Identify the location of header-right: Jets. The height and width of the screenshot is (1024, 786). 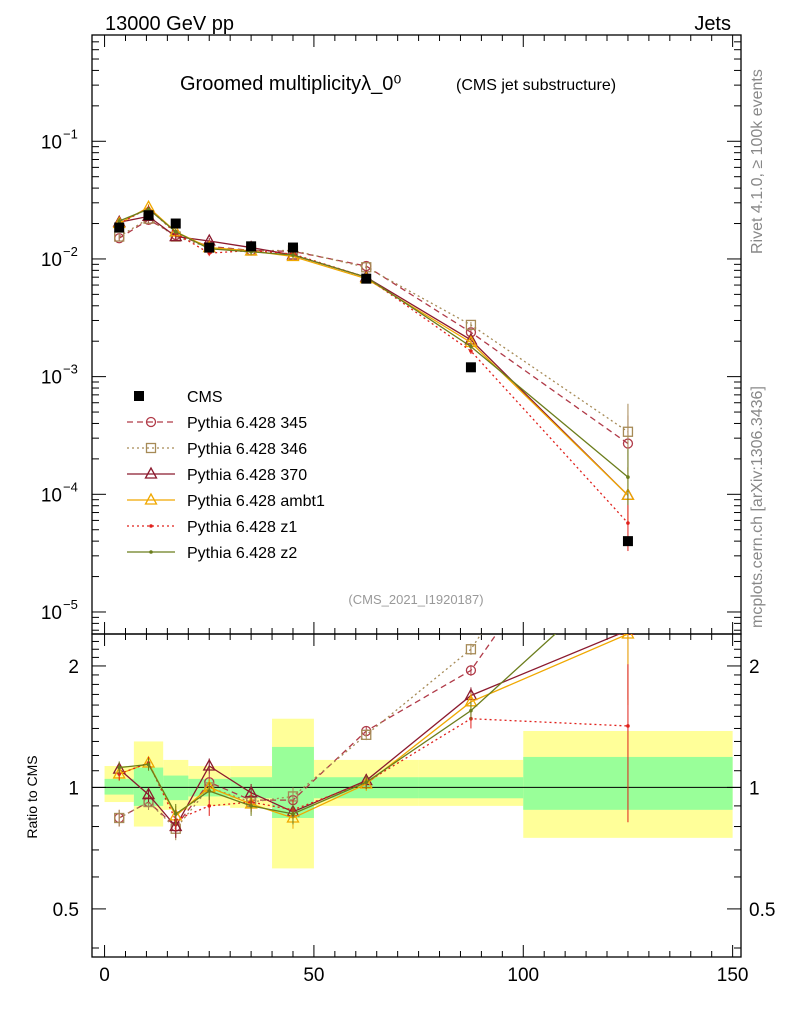
(712, 24).